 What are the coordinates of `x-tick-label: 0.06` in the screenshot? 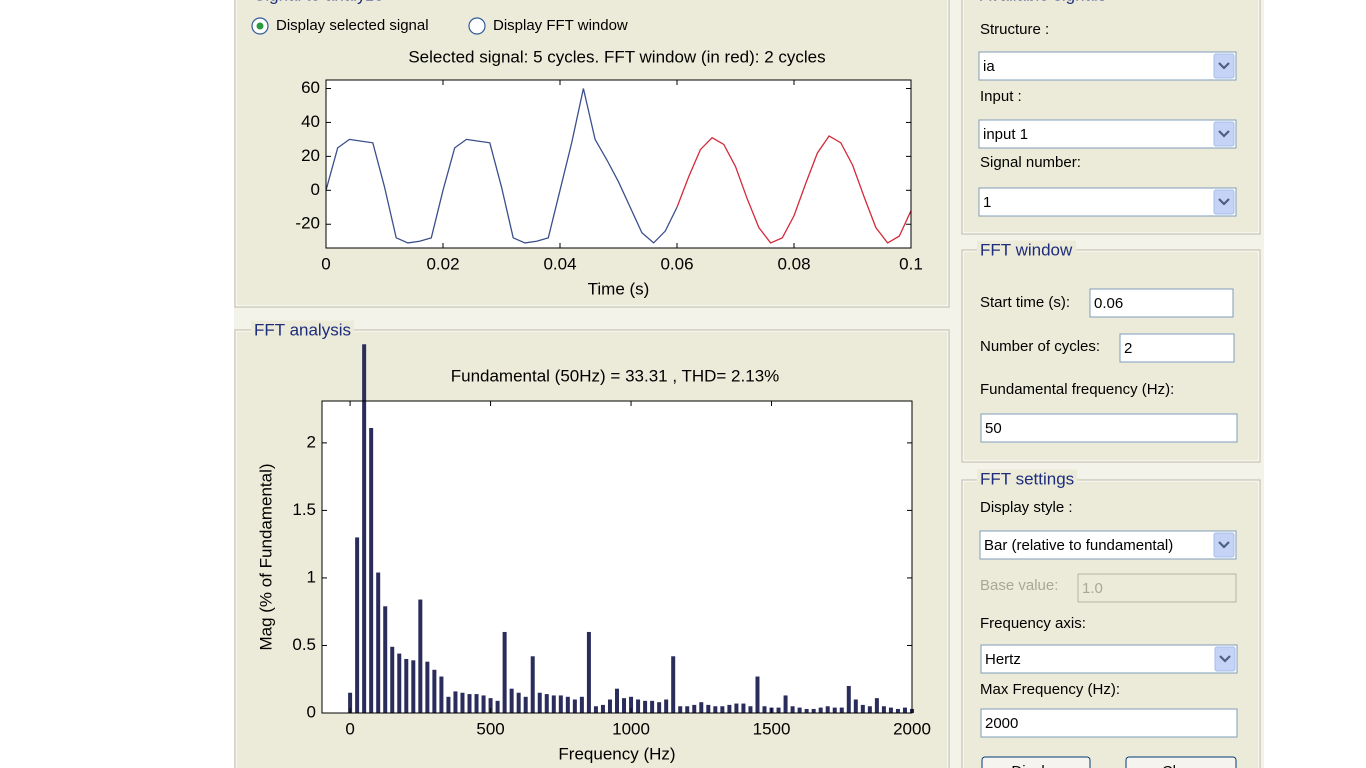 It's located at (676, 263).